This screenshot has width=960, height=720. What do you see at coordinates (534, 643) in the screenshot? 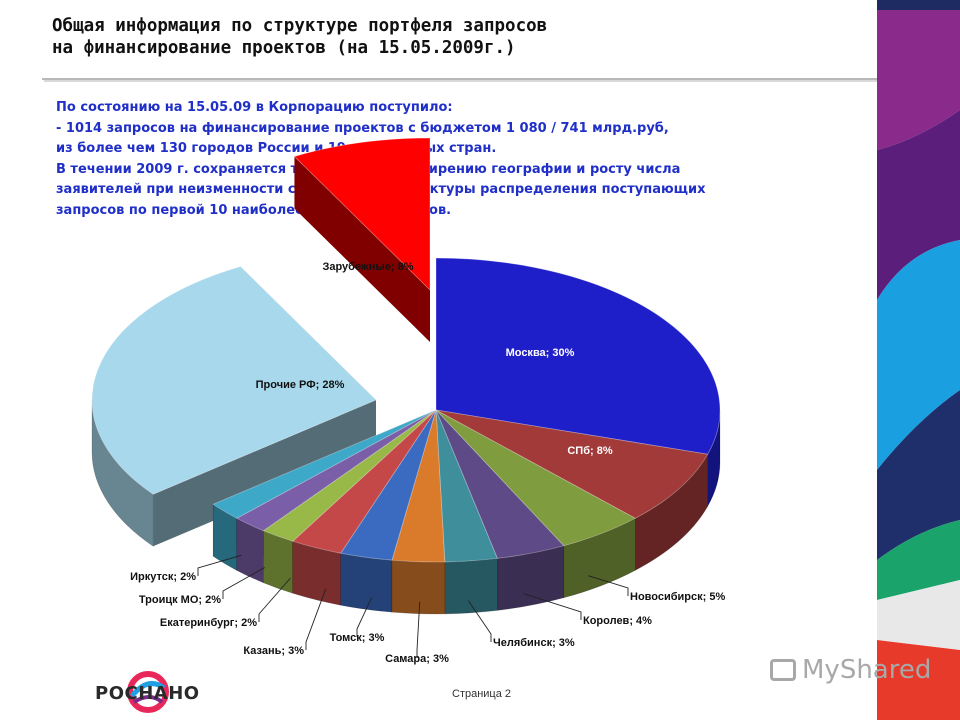
I see `slice-label-челябинск: Челябинск; 3%` at bounding box center [534, 643].